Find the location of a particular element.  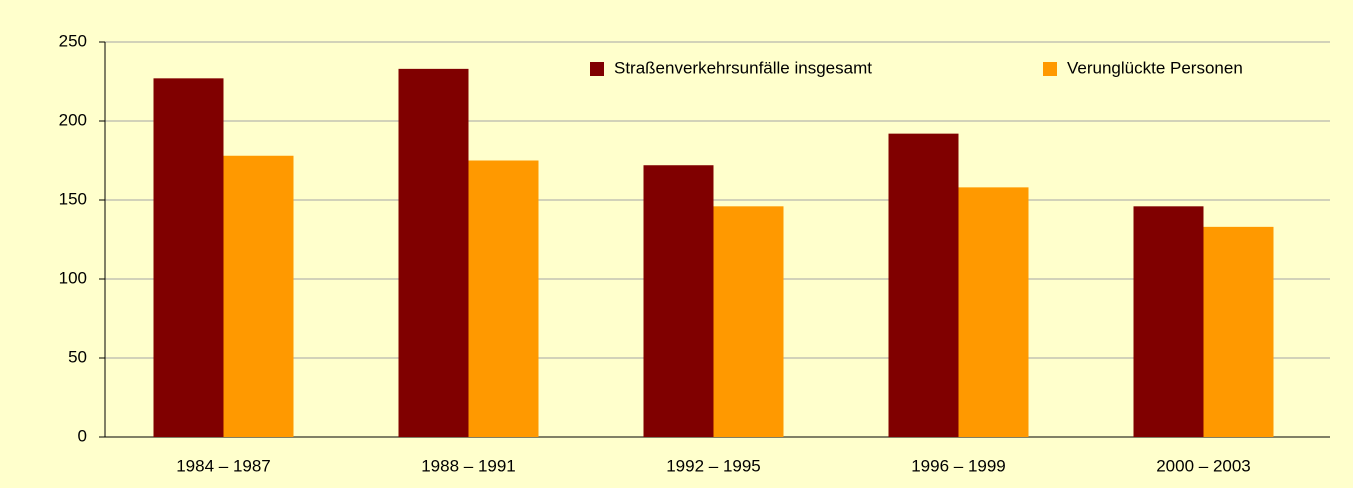

y-tick-label: 150 is located at coordinates (73, 198).